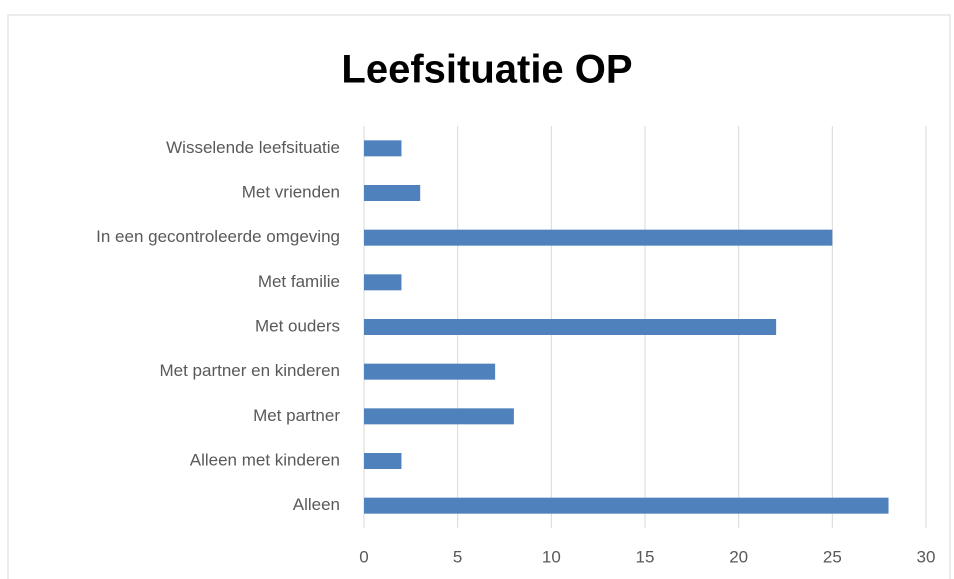  Describe the element at coordinates (645, 556) in the screenshot. I see `x-tick-label: 15` at that location.